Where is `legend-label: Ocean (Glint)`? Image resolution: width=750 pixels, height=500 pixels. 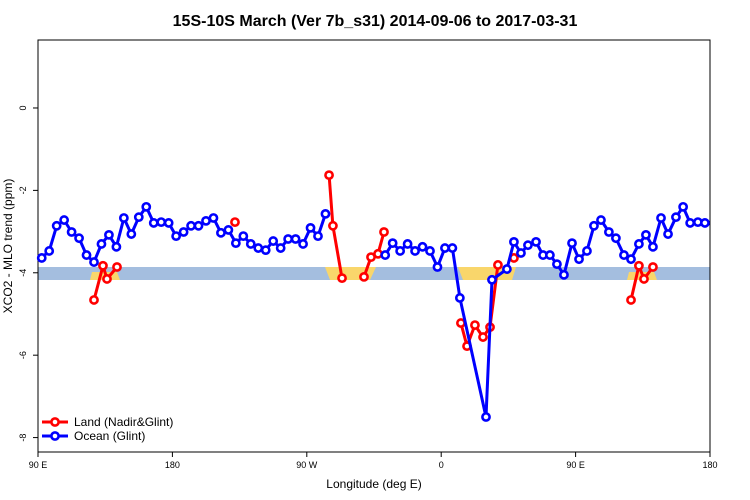
legend-label: Ocean (Glint) is located at coordinates (109, 436).